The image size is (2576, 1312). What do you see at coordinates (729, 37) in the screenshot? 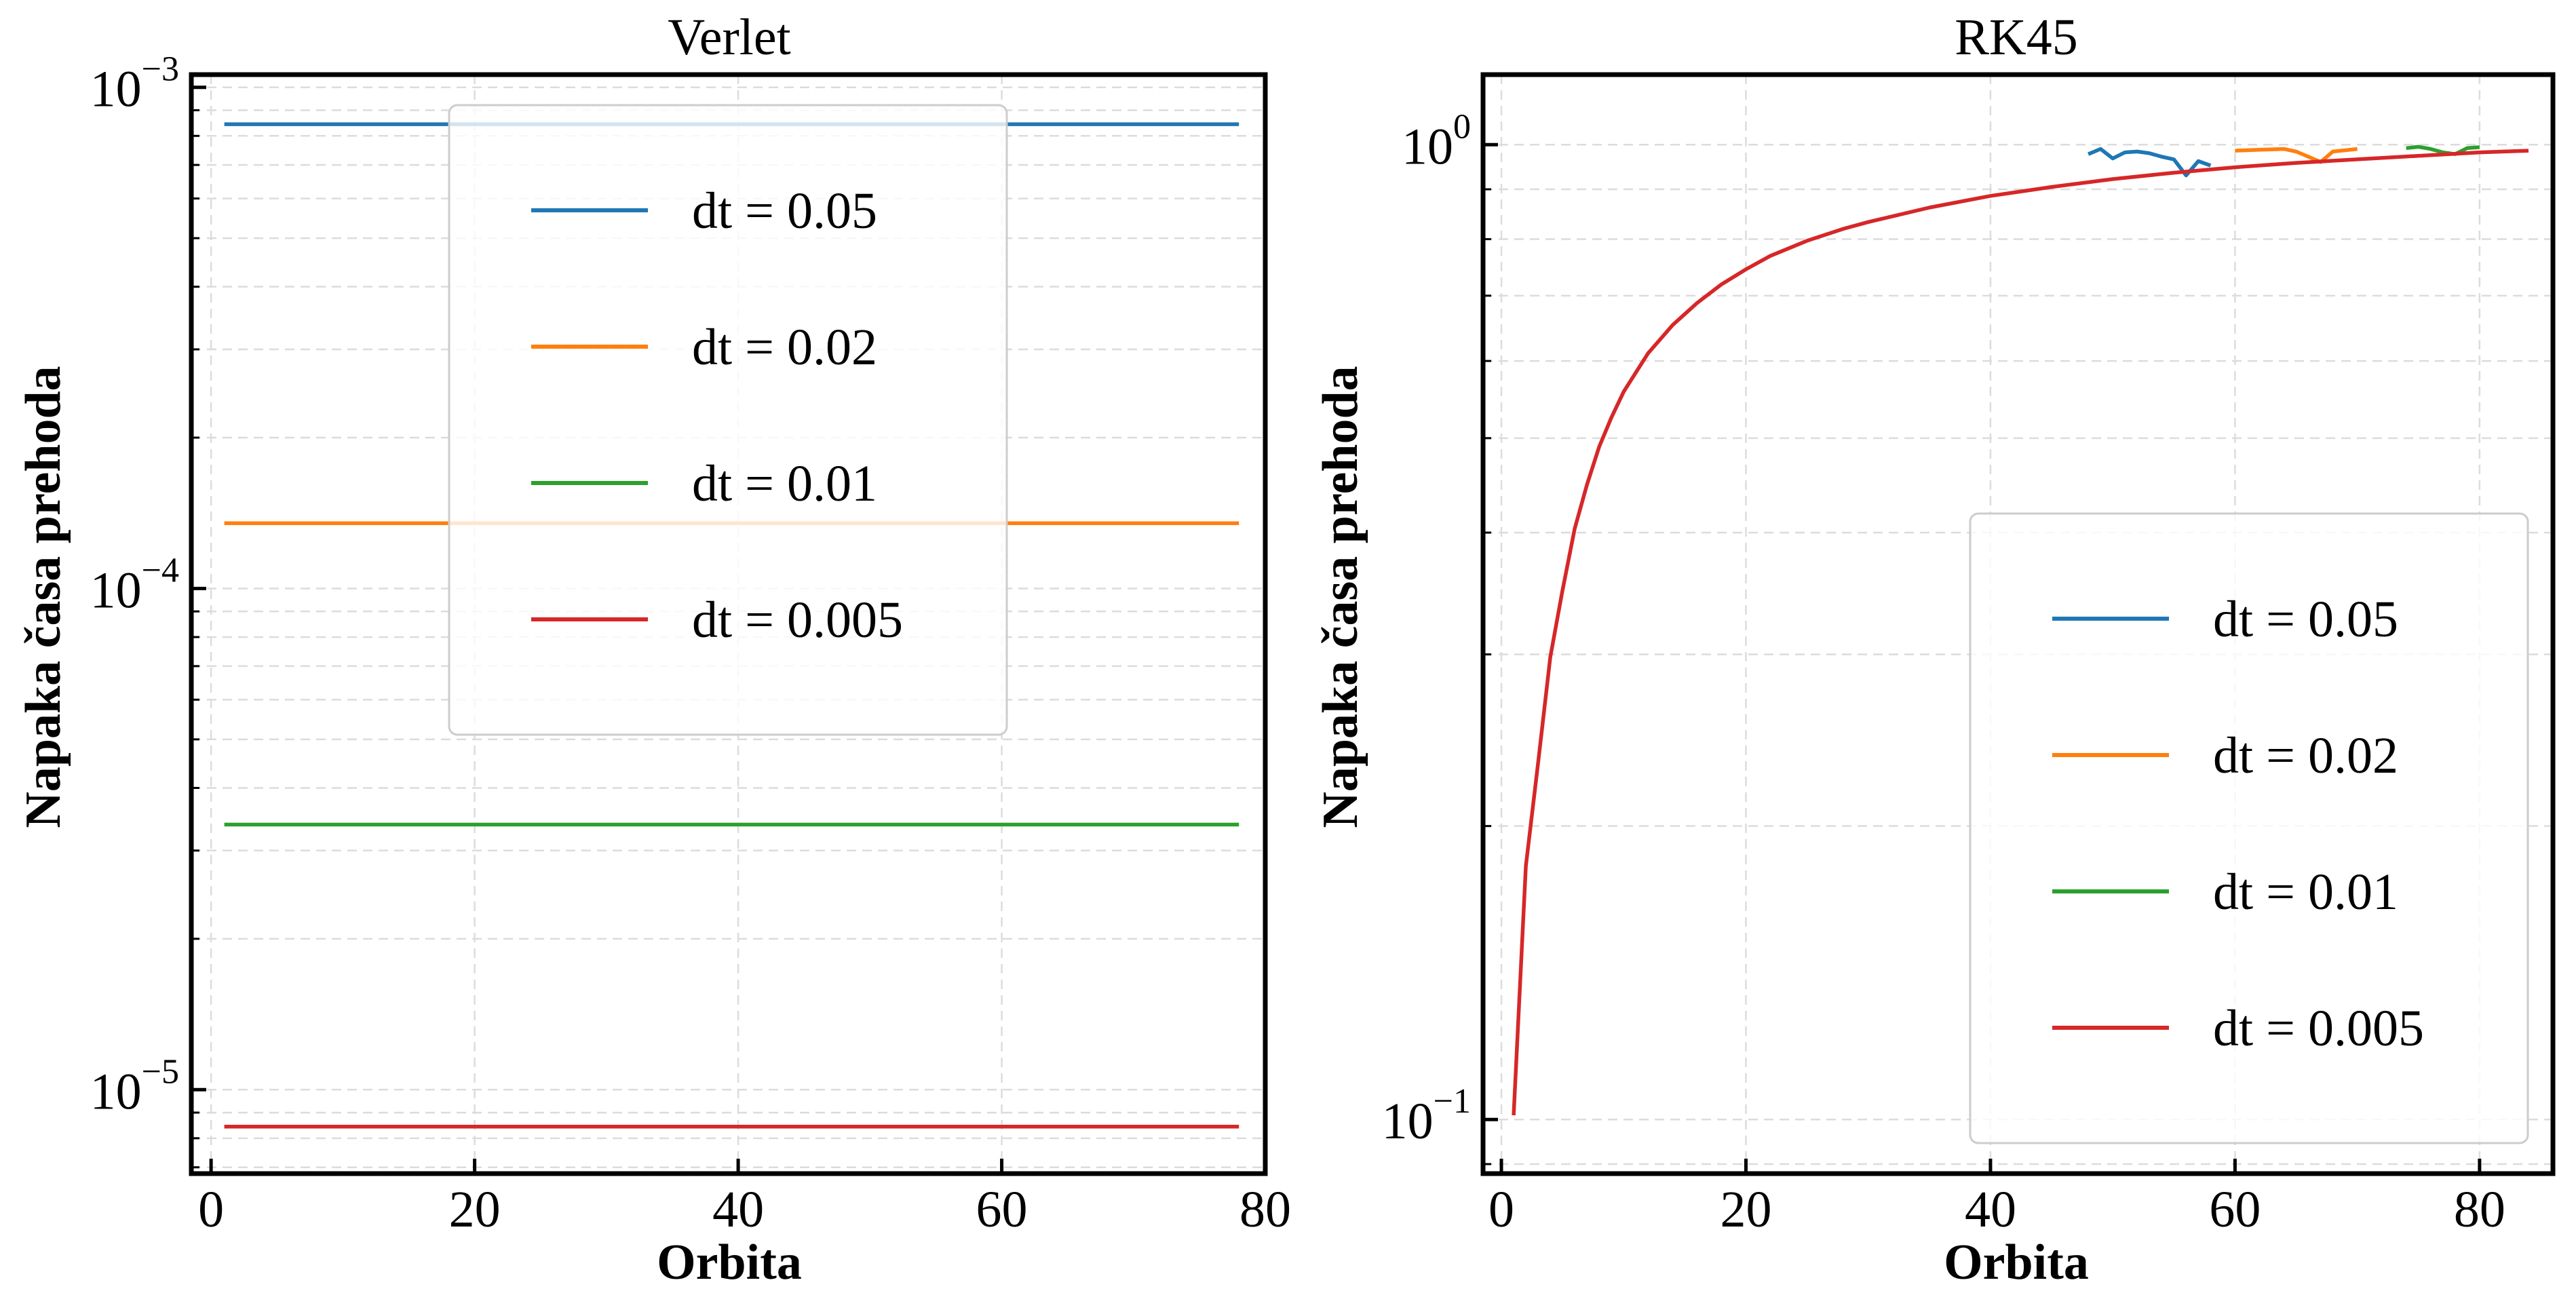
I see `chart-title: Verlet` at bounding box center [729, 37].